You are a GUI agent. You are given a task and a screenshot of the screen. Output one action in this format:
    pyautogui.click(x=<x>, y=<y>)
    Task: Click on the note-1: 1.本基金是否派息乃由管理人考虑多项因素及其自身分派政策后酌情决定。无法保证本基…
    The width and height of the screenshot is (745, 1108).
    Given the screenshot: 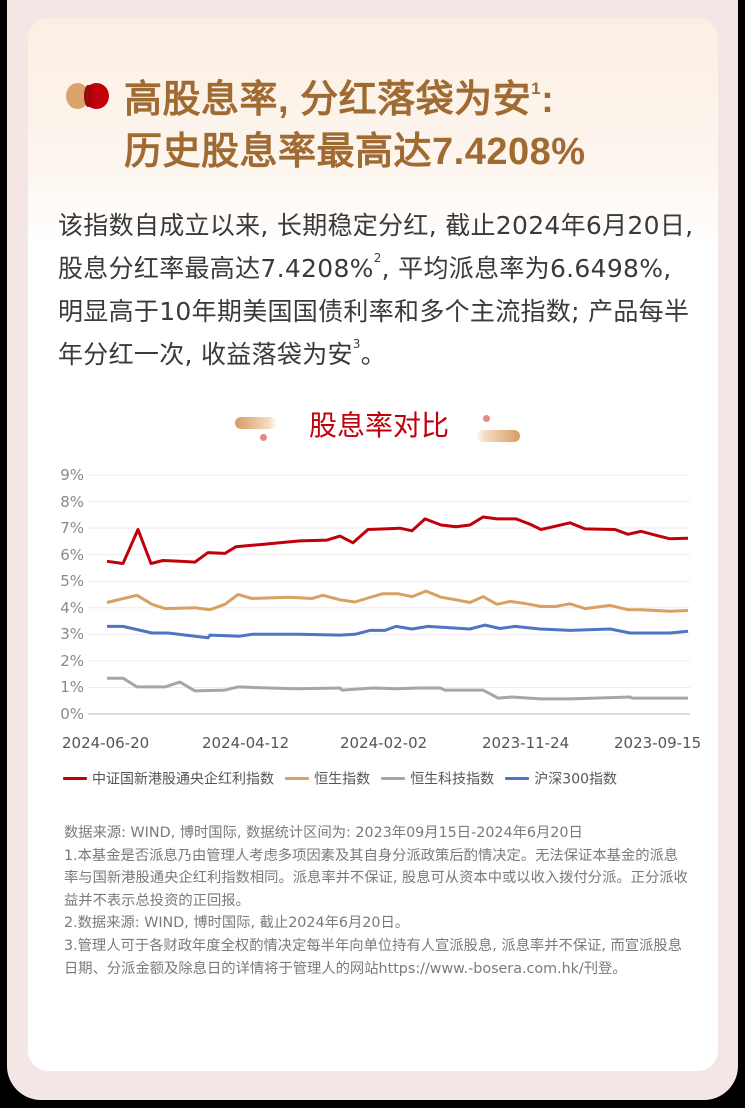 What is the action you would take?
    pyautogui.click(x=376, y=878)
    